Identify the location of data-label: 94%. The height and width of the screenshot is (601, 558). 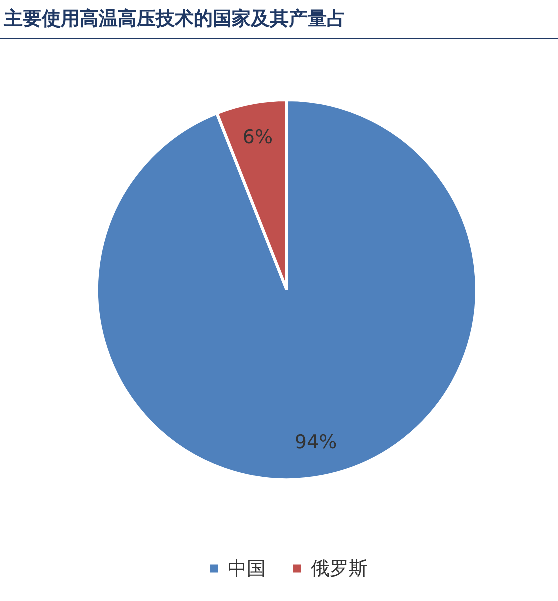
(316, 442).